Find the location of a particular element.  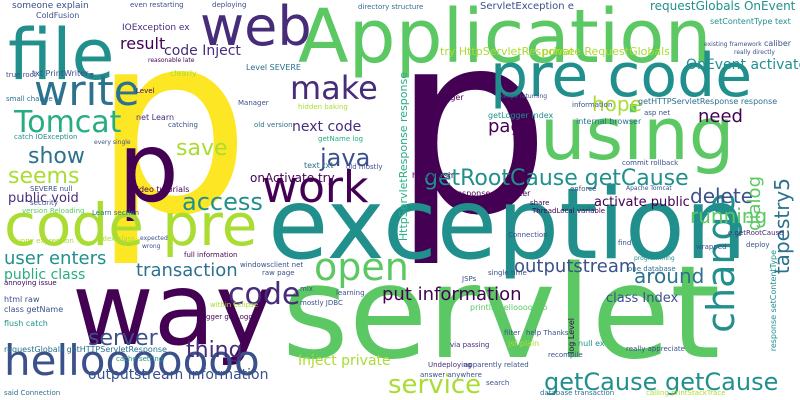

word: enforce is located at coordinates (583, 189).